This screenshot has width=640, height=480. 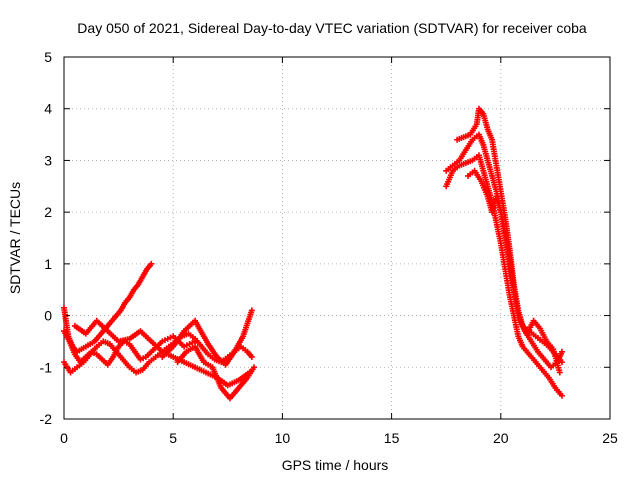 I want to click on x-tick-label: 25, so click(x=610, y=438).